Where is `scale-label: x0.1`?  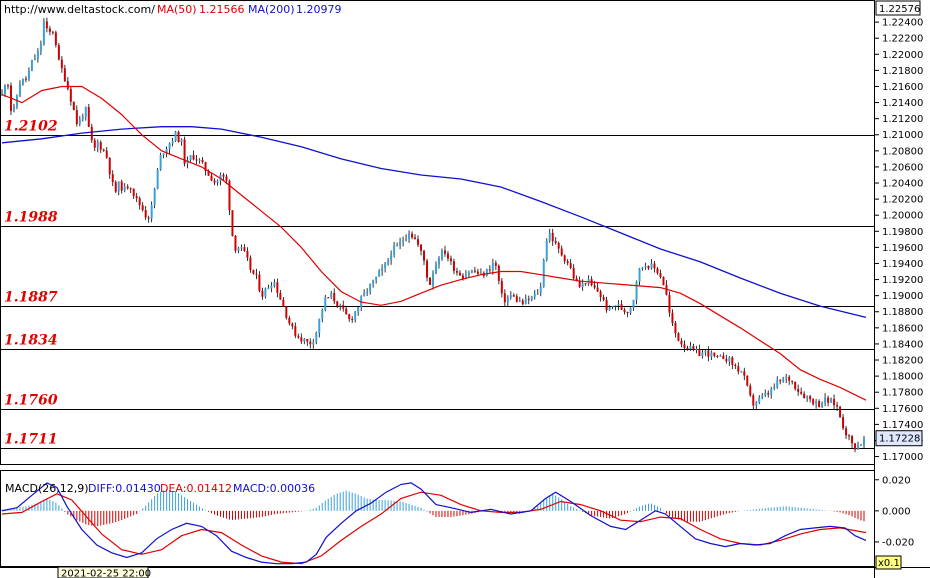
scale-label: x0.1 is located at coordinates (889, 563).